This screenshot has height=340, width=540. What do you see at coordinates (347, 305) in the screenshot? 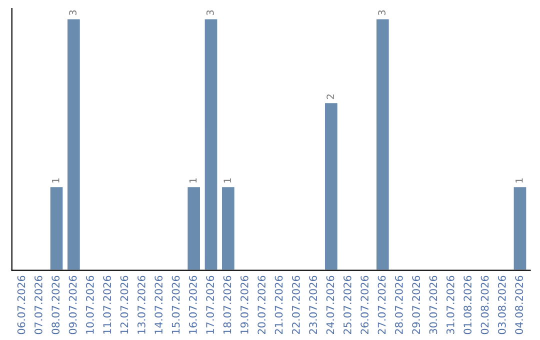
I see `x-tick-label: 25.07.2026` at bounding box center [347, 305].